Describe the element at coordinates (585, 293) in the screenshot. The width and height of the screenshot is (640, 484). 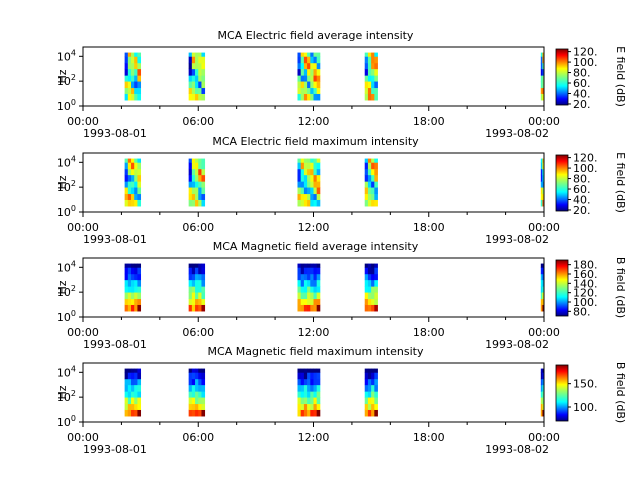
I see `colorbar-tick-label: 120.` at that location.